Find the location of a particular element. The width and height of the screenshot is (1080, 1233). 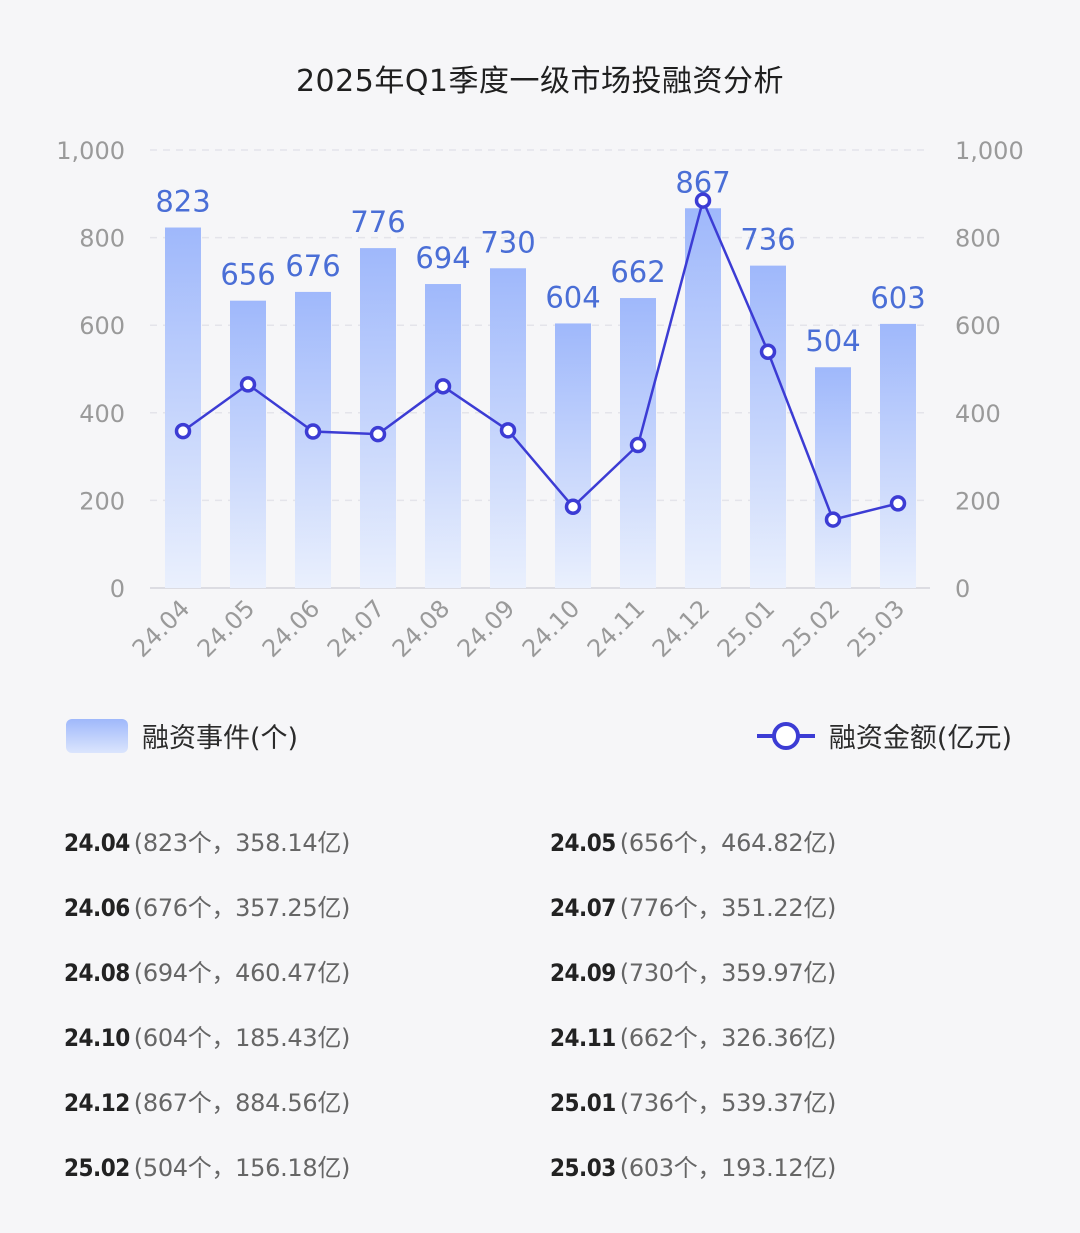

detail-values: (676个，357.25亿) is located at coordinates (242, 908).